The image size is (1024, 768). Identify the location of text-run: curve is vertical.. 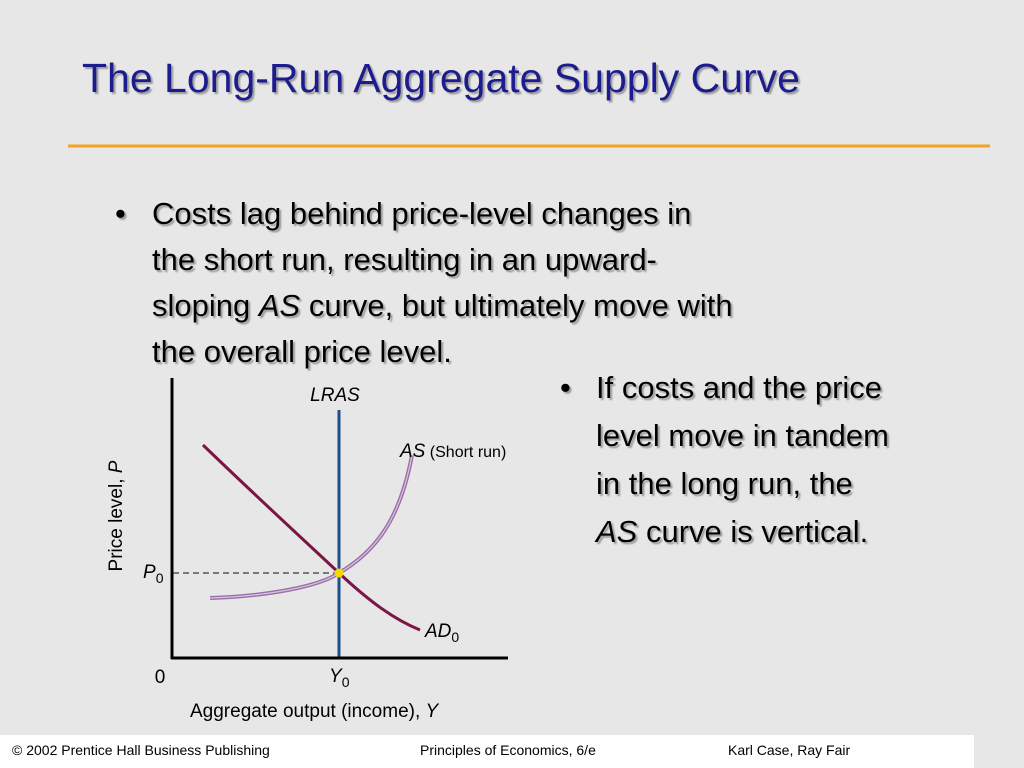
(752, 531).